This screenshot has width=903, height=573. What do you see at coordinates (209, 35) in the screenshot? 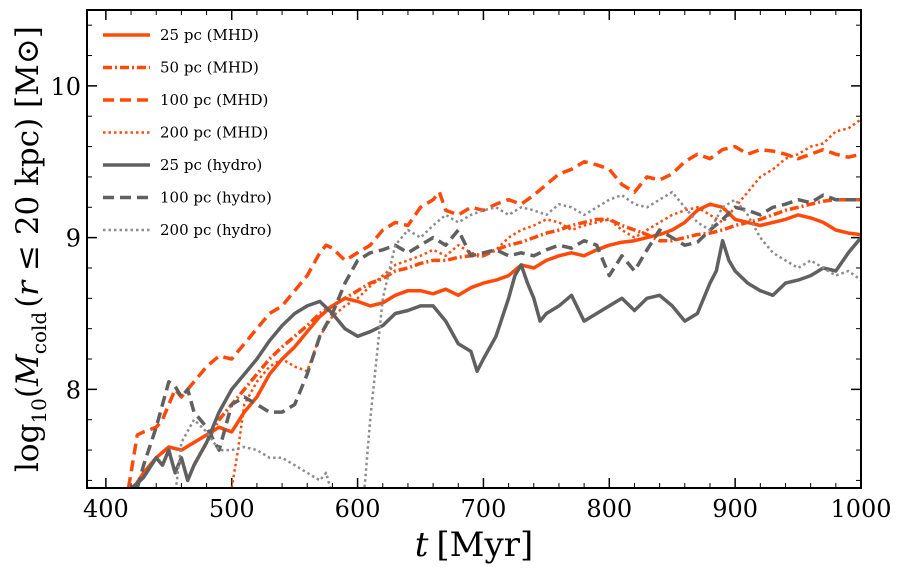
I see `legend-label: 25 pc (MHD)` at bounding box center [209, 35].